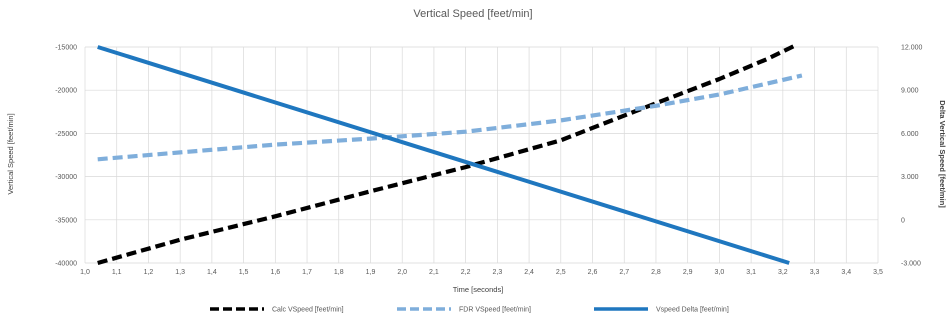 The width and height of the screenshot is (946, 322). Describe the element at coordinates (783, 272) in the screenshot. I see `x-tick-label: 3,2` at that location.